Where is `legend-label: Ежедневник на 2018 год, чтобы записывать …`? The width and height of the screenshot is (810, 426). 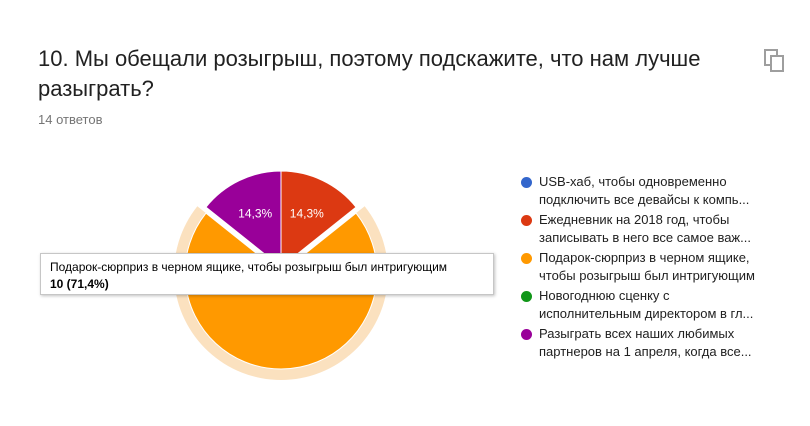 legend-label: Ежедневник на 2018 год, чтобы записывать … is located at coordinates (645, 228).